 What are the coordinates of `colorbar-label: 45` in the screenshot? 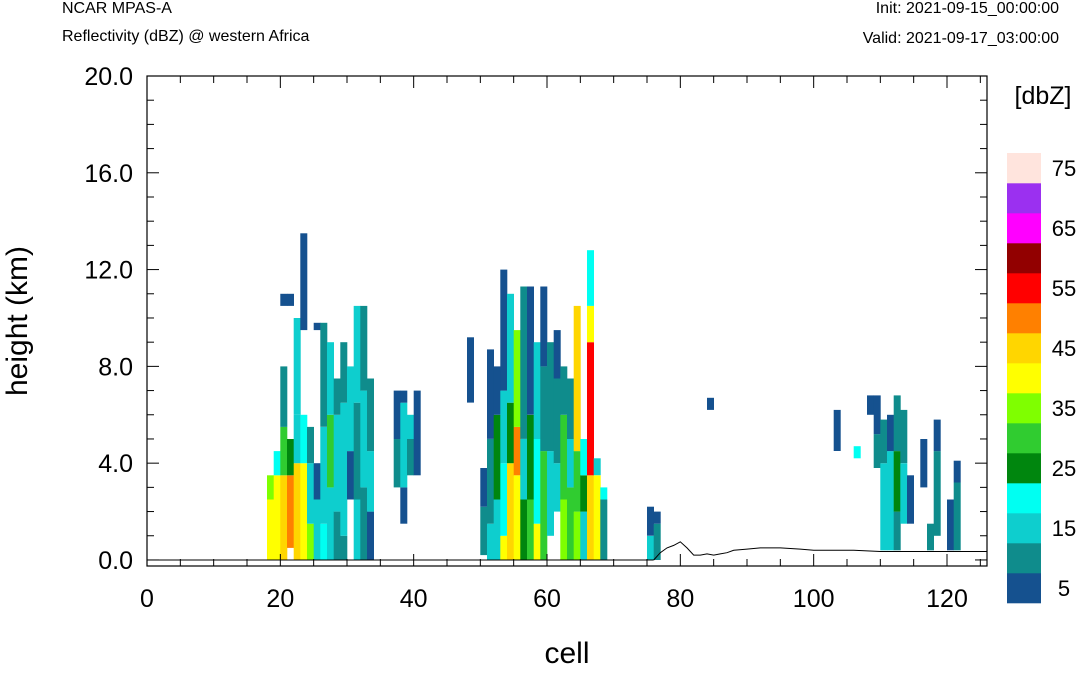 It's located at (1064, 348).